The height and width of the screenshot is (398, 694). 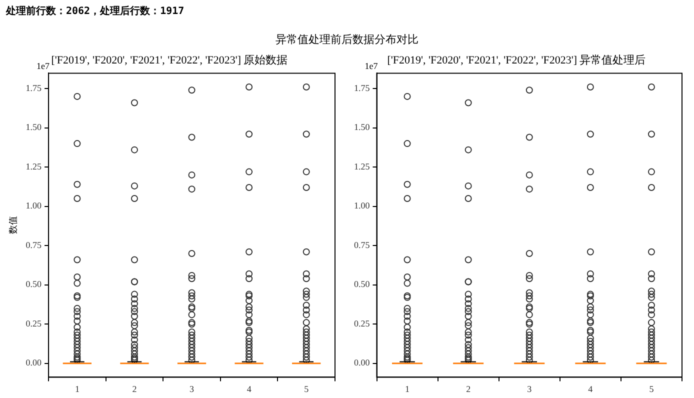 I want to click on chart-title: ['F2019', 'F2020', 'F2021', 'F2022', 'F2023'] 异常值处理后, so click(x=516, y=59).